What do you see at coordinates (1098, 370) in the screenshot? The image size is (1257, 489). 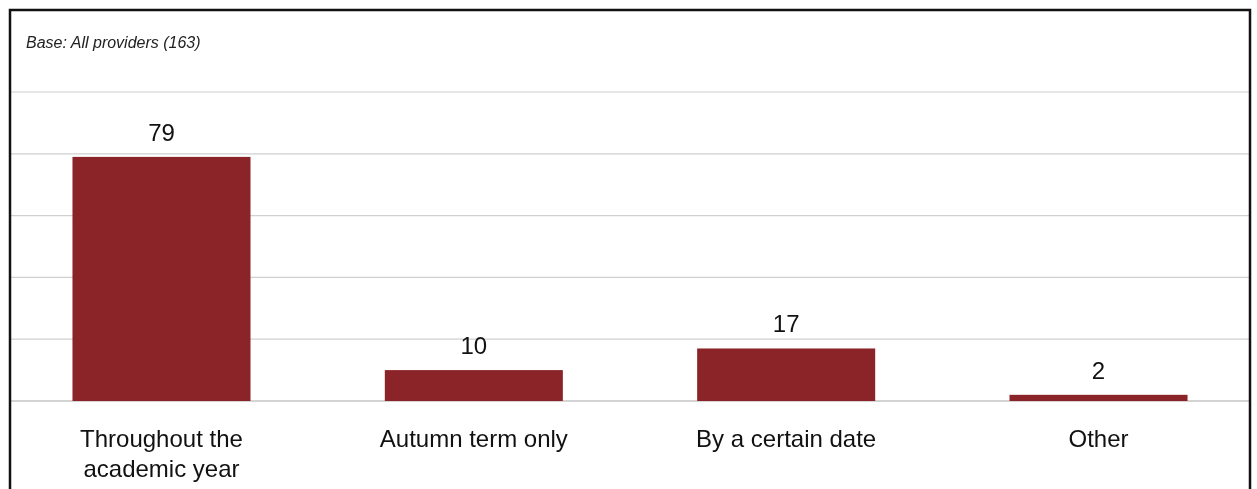 I see `data-label: 2` at bounding box center [1098, 370].